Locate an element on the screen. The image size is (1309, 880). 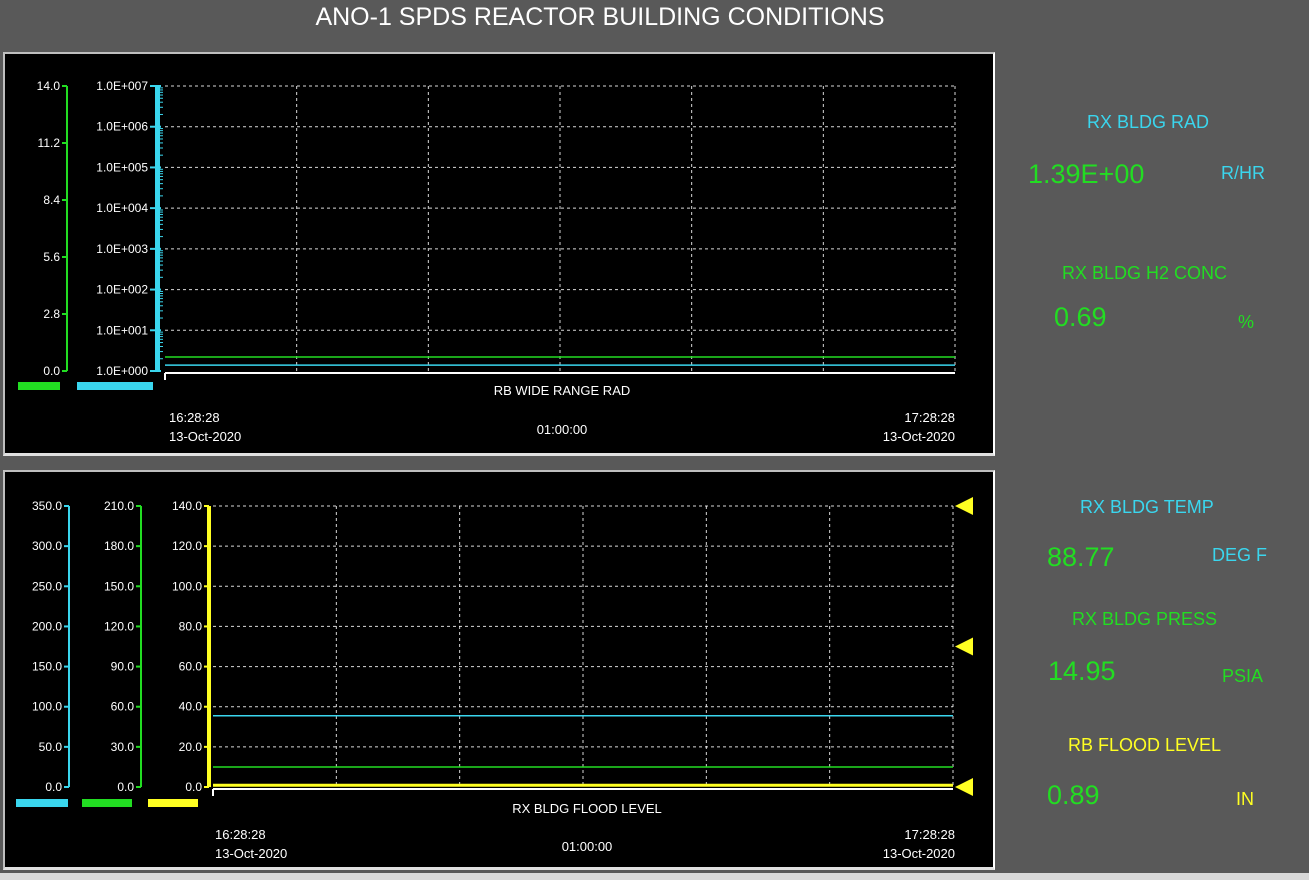
flood-axis-3-tick-label: 60.0 is located at coordinates (191, 667).